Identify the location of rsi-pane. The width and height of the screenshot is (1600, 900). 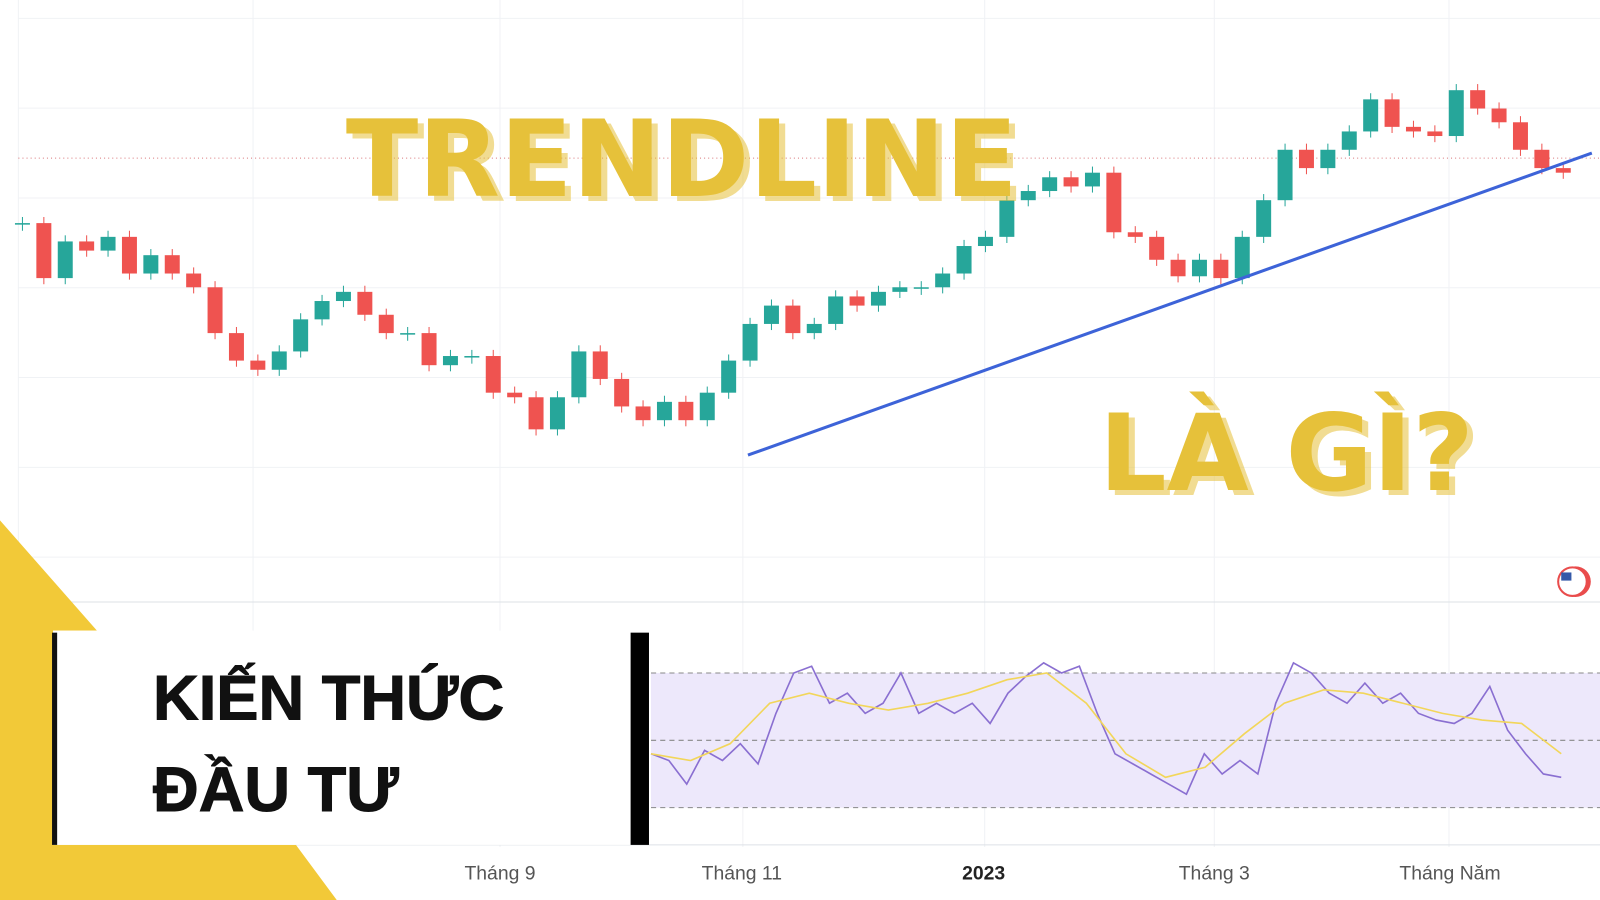
(1125, 735).